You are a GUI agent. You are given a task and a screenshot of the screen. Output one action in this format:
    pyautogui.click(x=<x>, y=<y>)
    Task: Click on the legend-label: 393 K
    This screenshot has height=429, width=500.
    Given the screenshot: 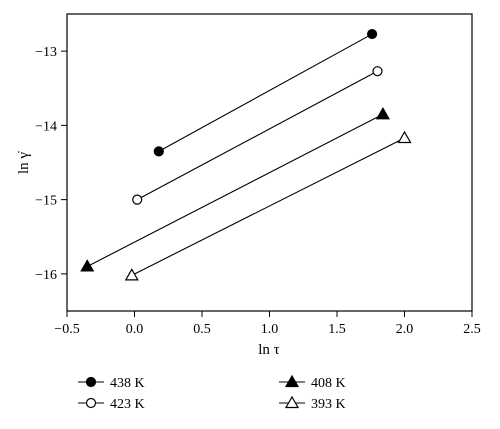 What is the action you would take?
    pyautogui.click(x=328, y=404)
    